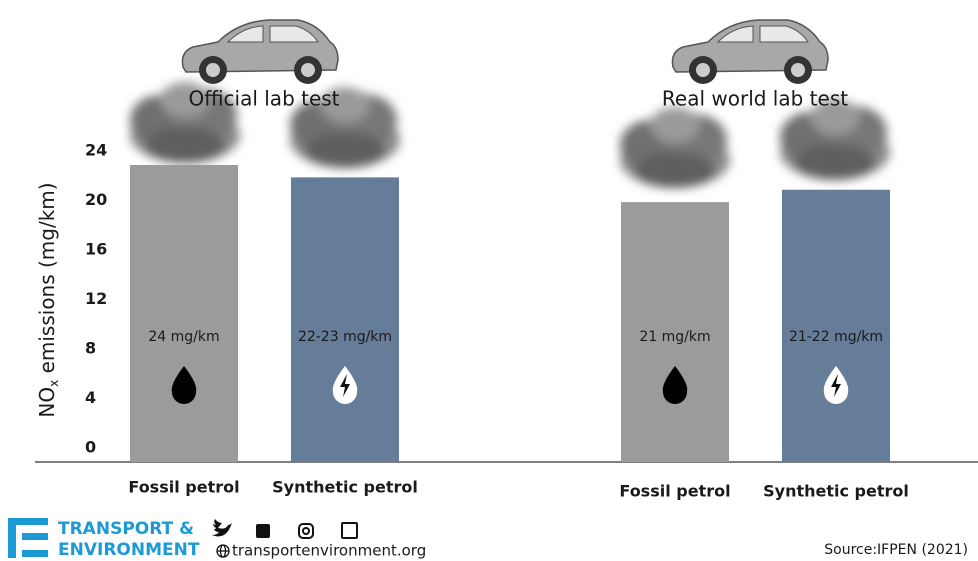  I want to click on y-tick-label: 8, so click(90, 348).